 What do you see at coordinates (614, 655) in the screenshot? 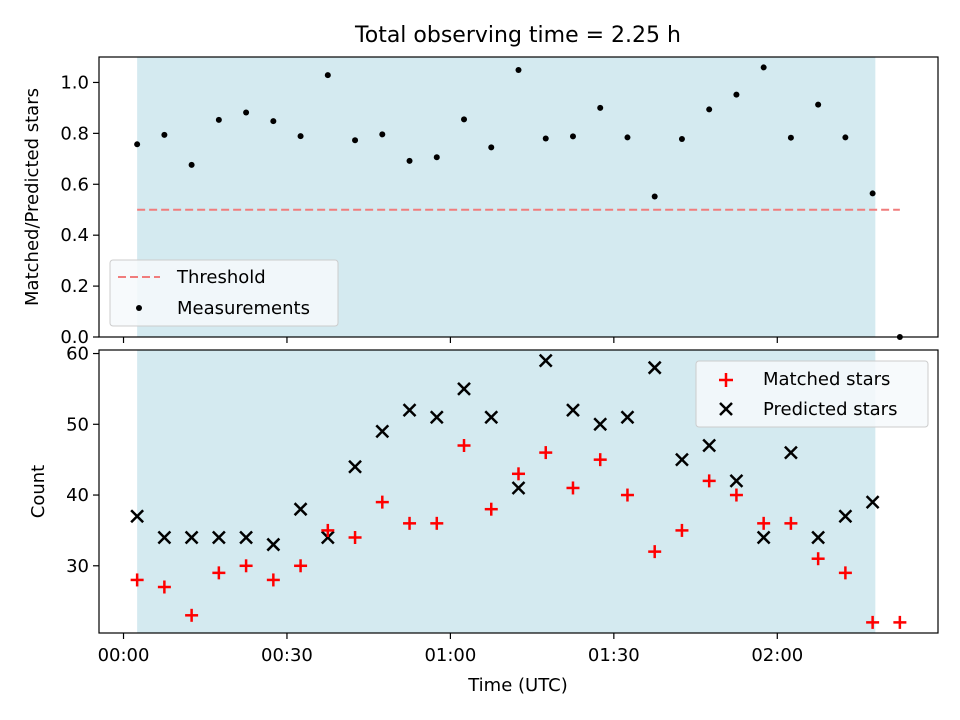
I see `bottom-x-tick-label: 01:30` at bounding box center [614, 655].